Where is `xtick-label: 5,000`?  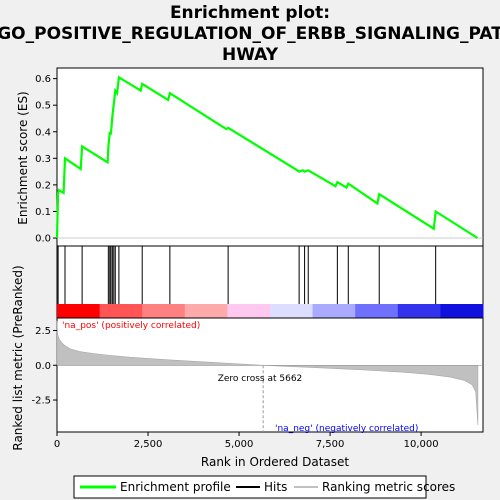
xtick-label: 5,000 is located at coordinates (239, 444).